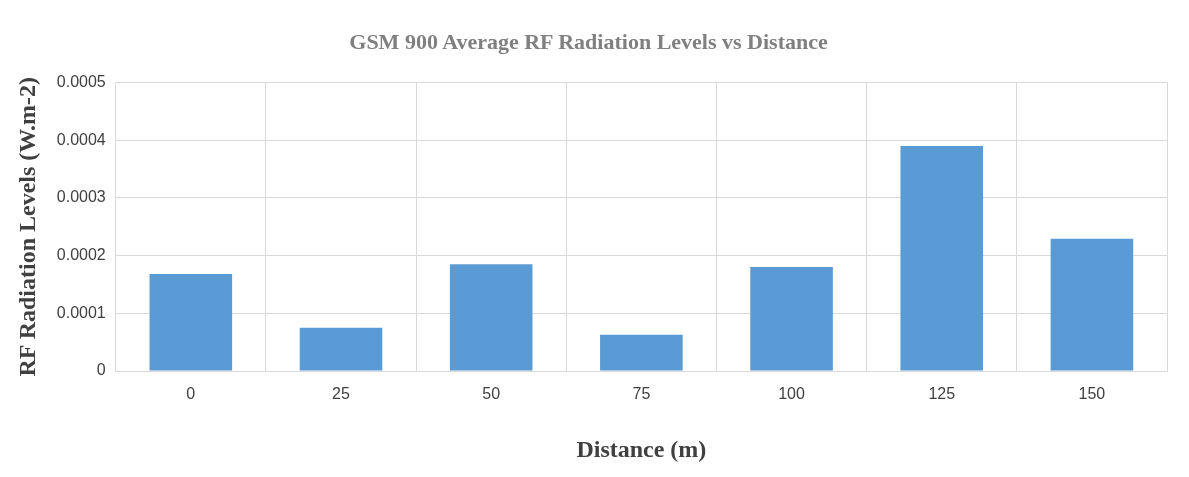 Image resolution: width=1189 pixels, height=477 pixels. What do you see at coordinates (81, 254) in the screenshot?
I see `y-tick-label: 0.0002` at bounding box center [81, 254].